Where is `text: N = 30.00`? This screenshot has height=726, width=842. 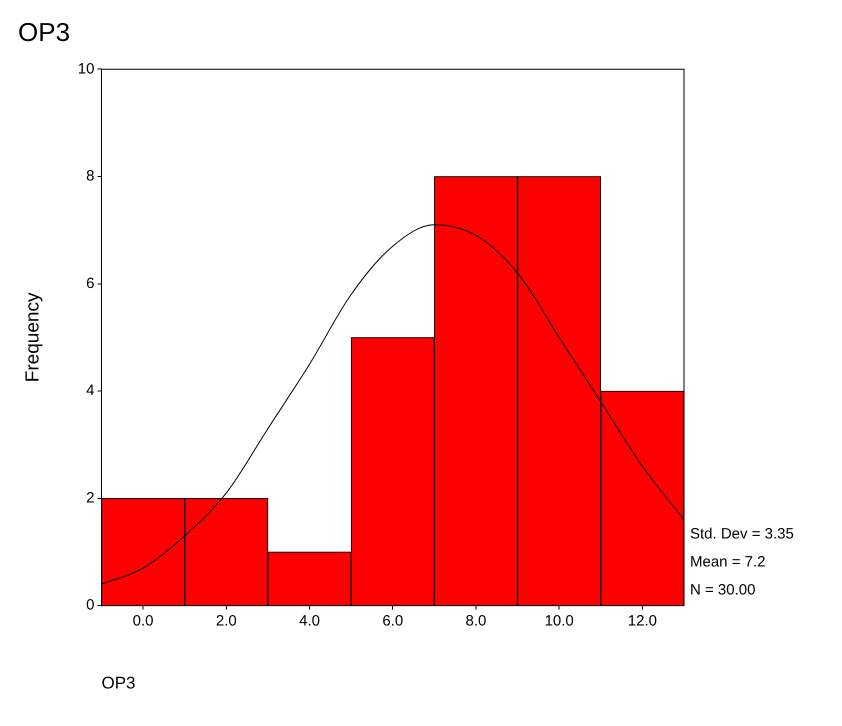 text: N = 30.00 is located at coordinates (723, 590).